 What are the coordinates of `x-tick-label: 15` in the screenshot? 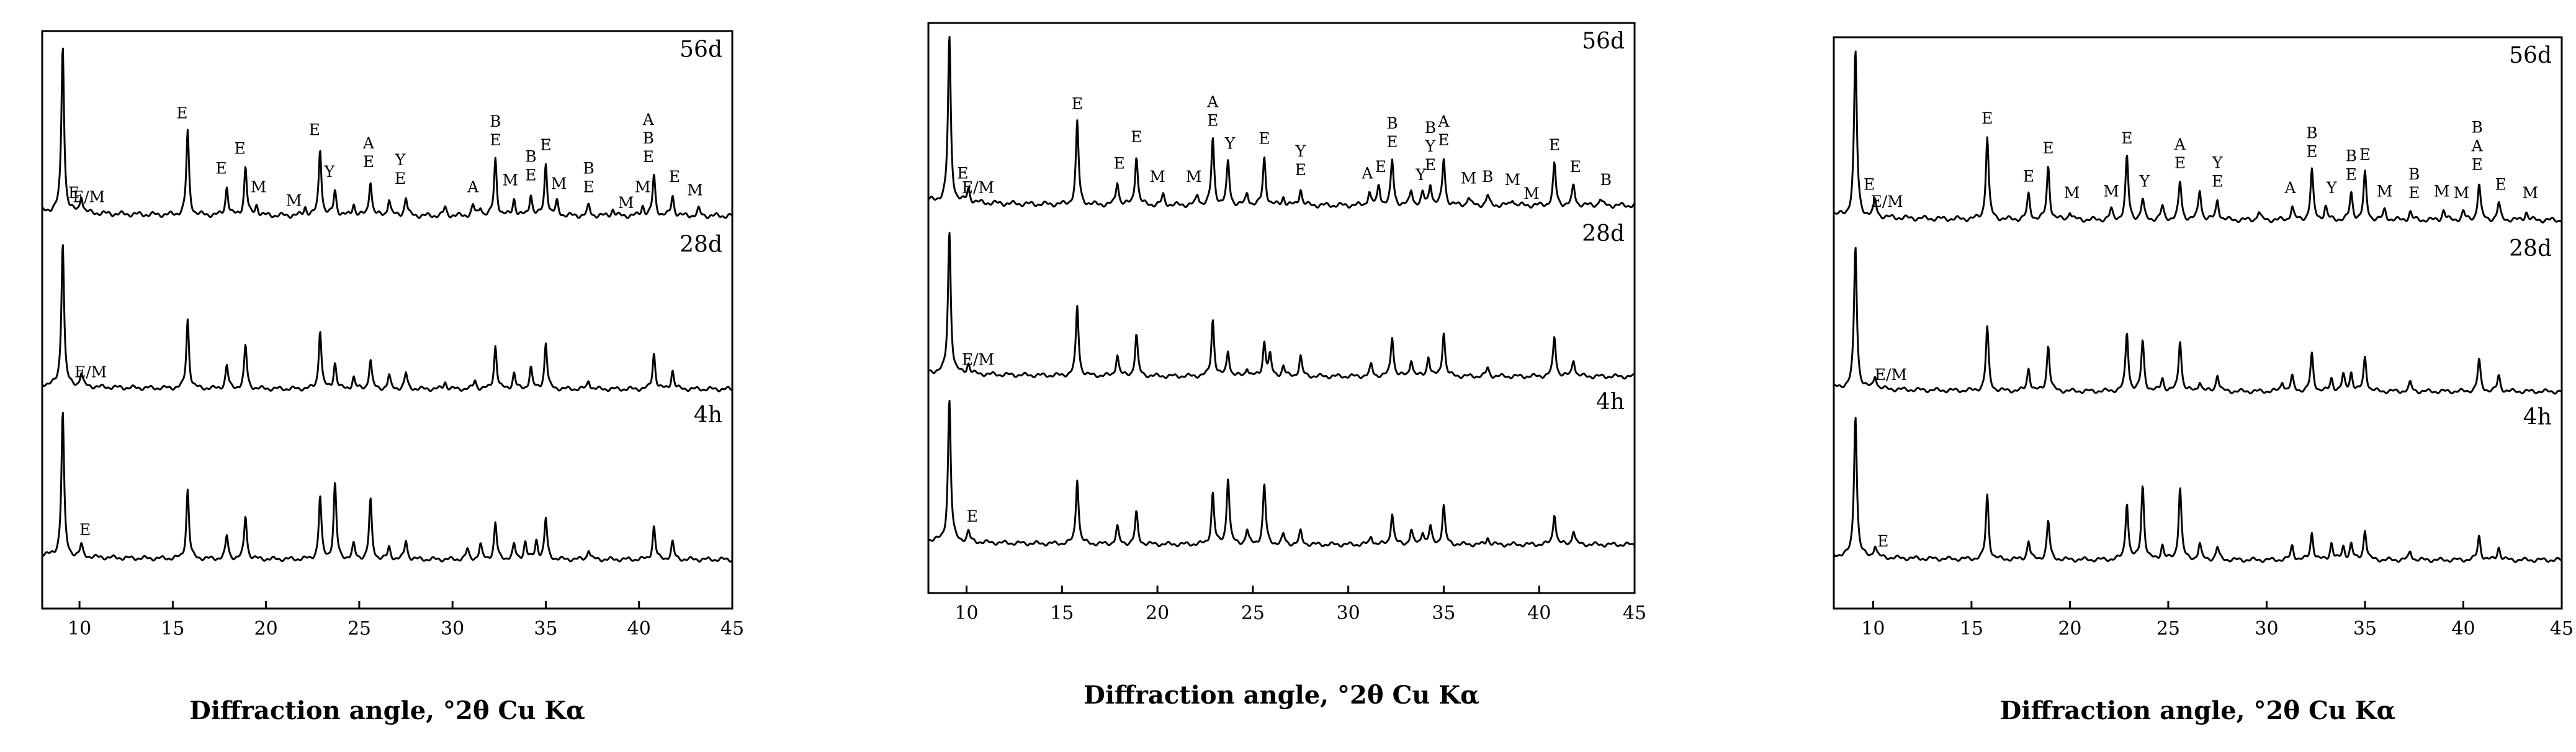 It's located at (172, 629).